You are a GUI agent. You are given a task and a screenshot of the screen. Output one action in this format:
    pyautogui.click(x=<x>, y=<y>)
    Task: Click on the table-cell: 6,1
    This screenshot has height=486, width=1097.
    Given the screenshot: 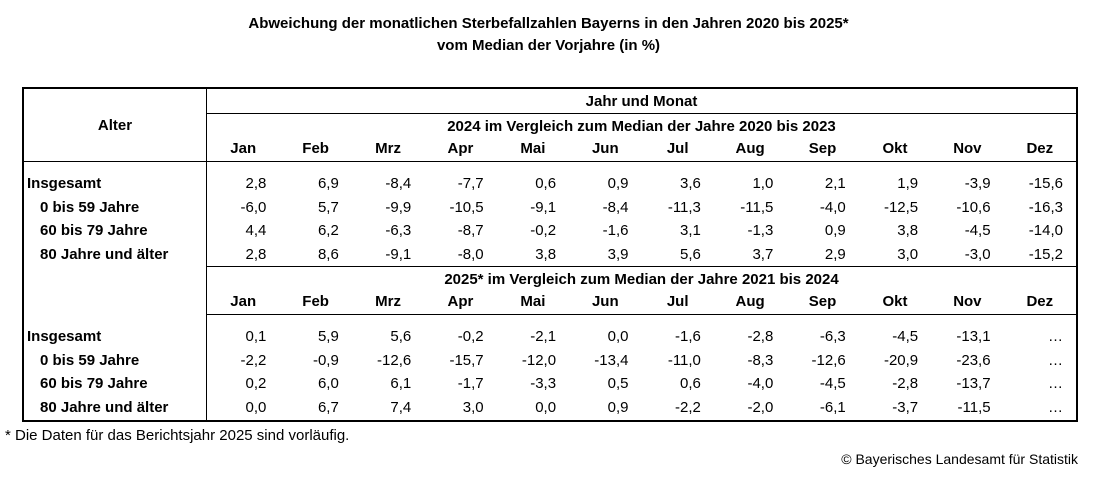 What is the action you would take?
    pyautogui.click(x=401, y=383)
    